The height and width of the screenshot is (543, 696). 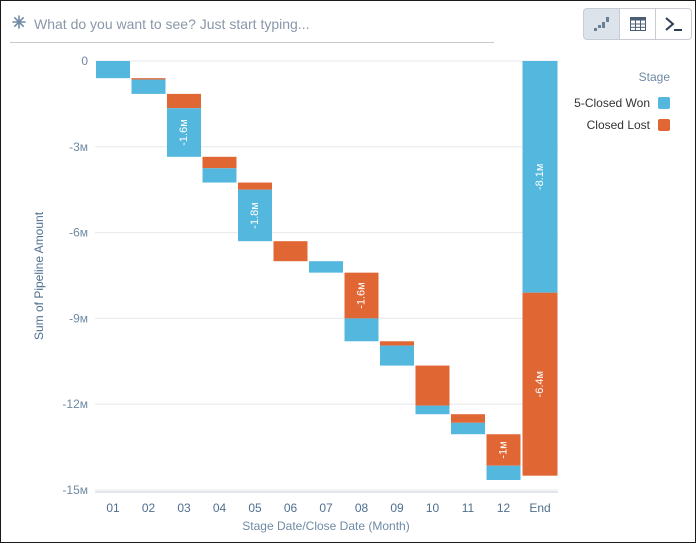 I want to click on sparkle-icon, so click(x=19, y=22).